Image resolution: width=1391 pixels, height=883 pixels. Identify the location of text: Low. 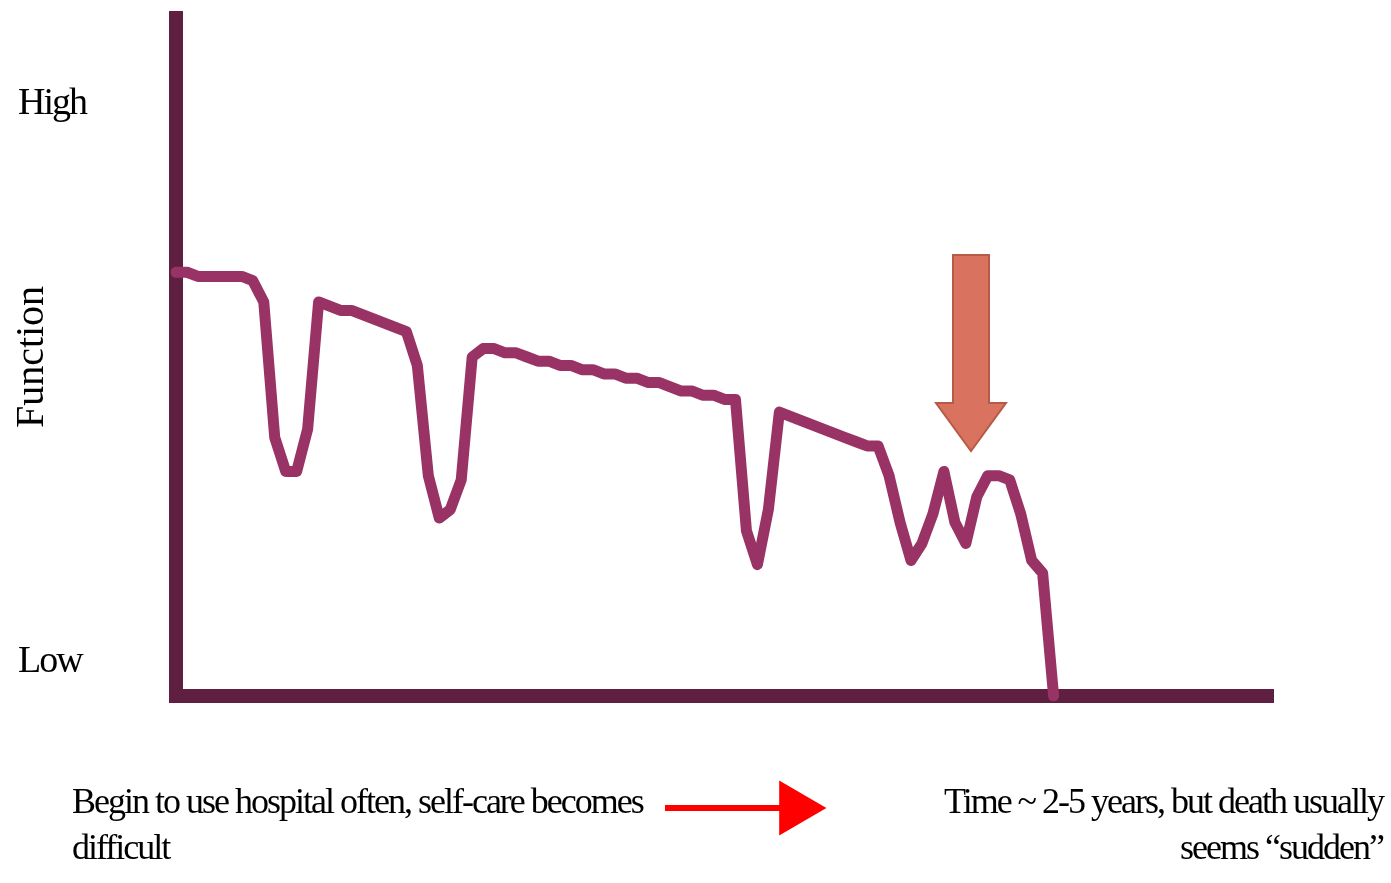
(50, 659).